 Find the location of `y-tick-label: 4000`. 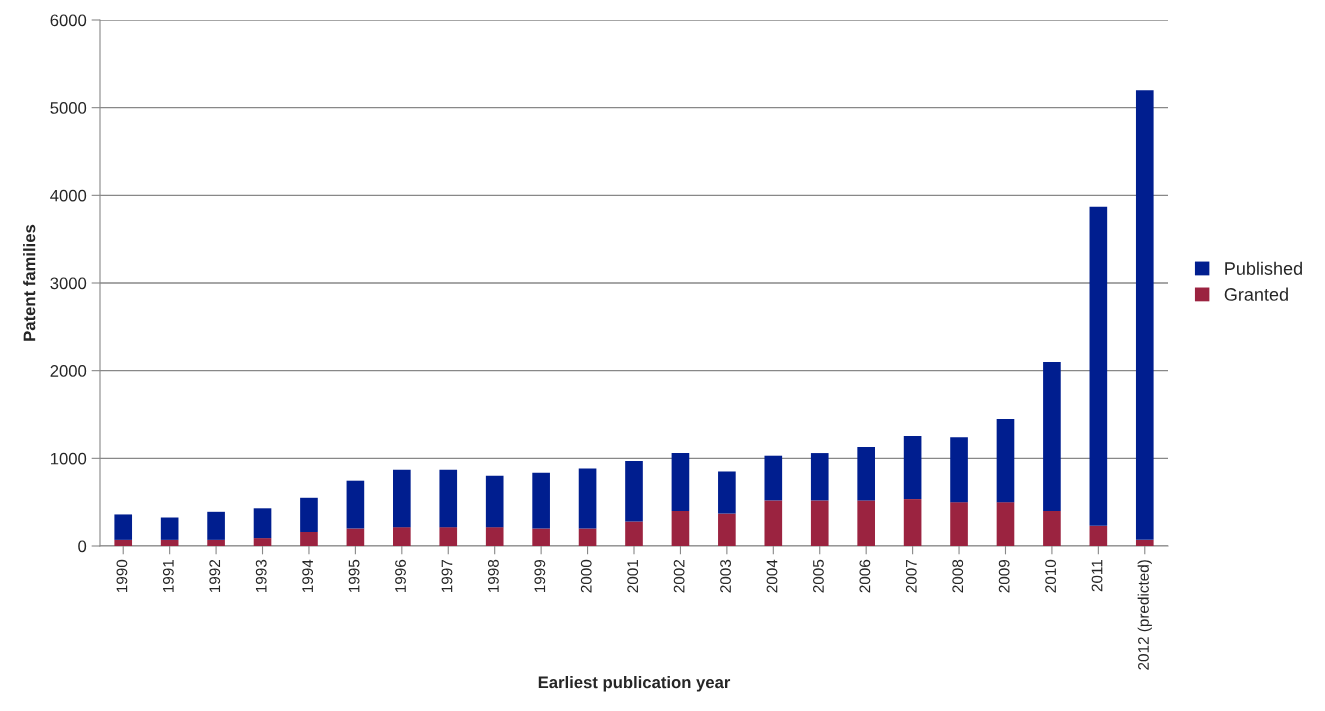

y-tick-label: 4000 is located at coordinates (68, 195).